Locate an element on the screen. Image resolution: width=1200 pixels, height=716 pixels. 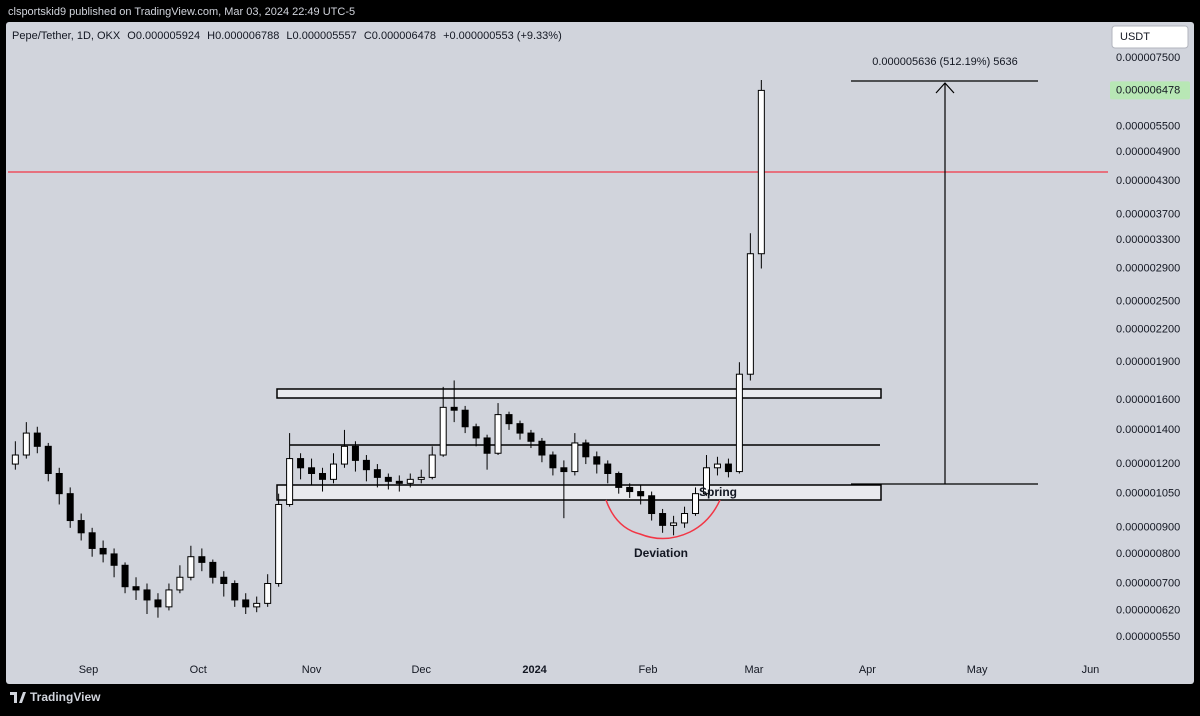
measure-label: 0.000005636 (512.19%) 5636 is located at coordinates (945, 62).